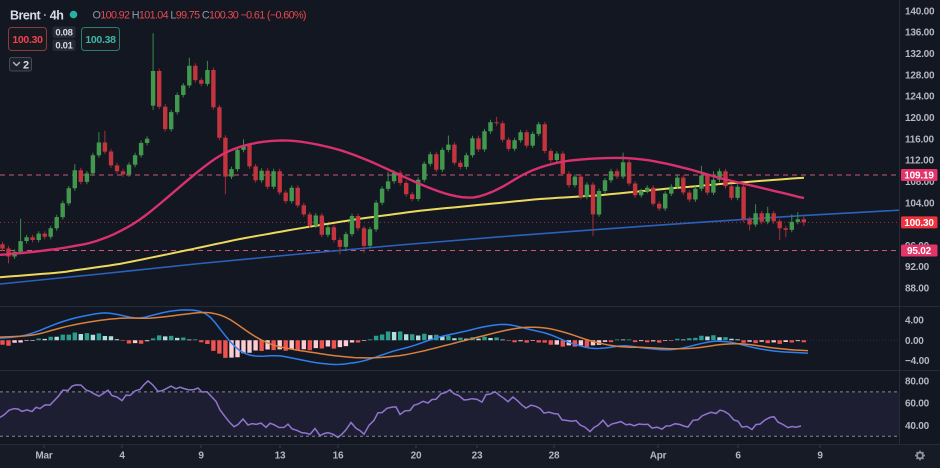 This screenshot has height=468, width=940. What do you see at coordinates (920, 75) in the screenshot?
I see `svg-text: 128.00` at bounding box center [920, 75].